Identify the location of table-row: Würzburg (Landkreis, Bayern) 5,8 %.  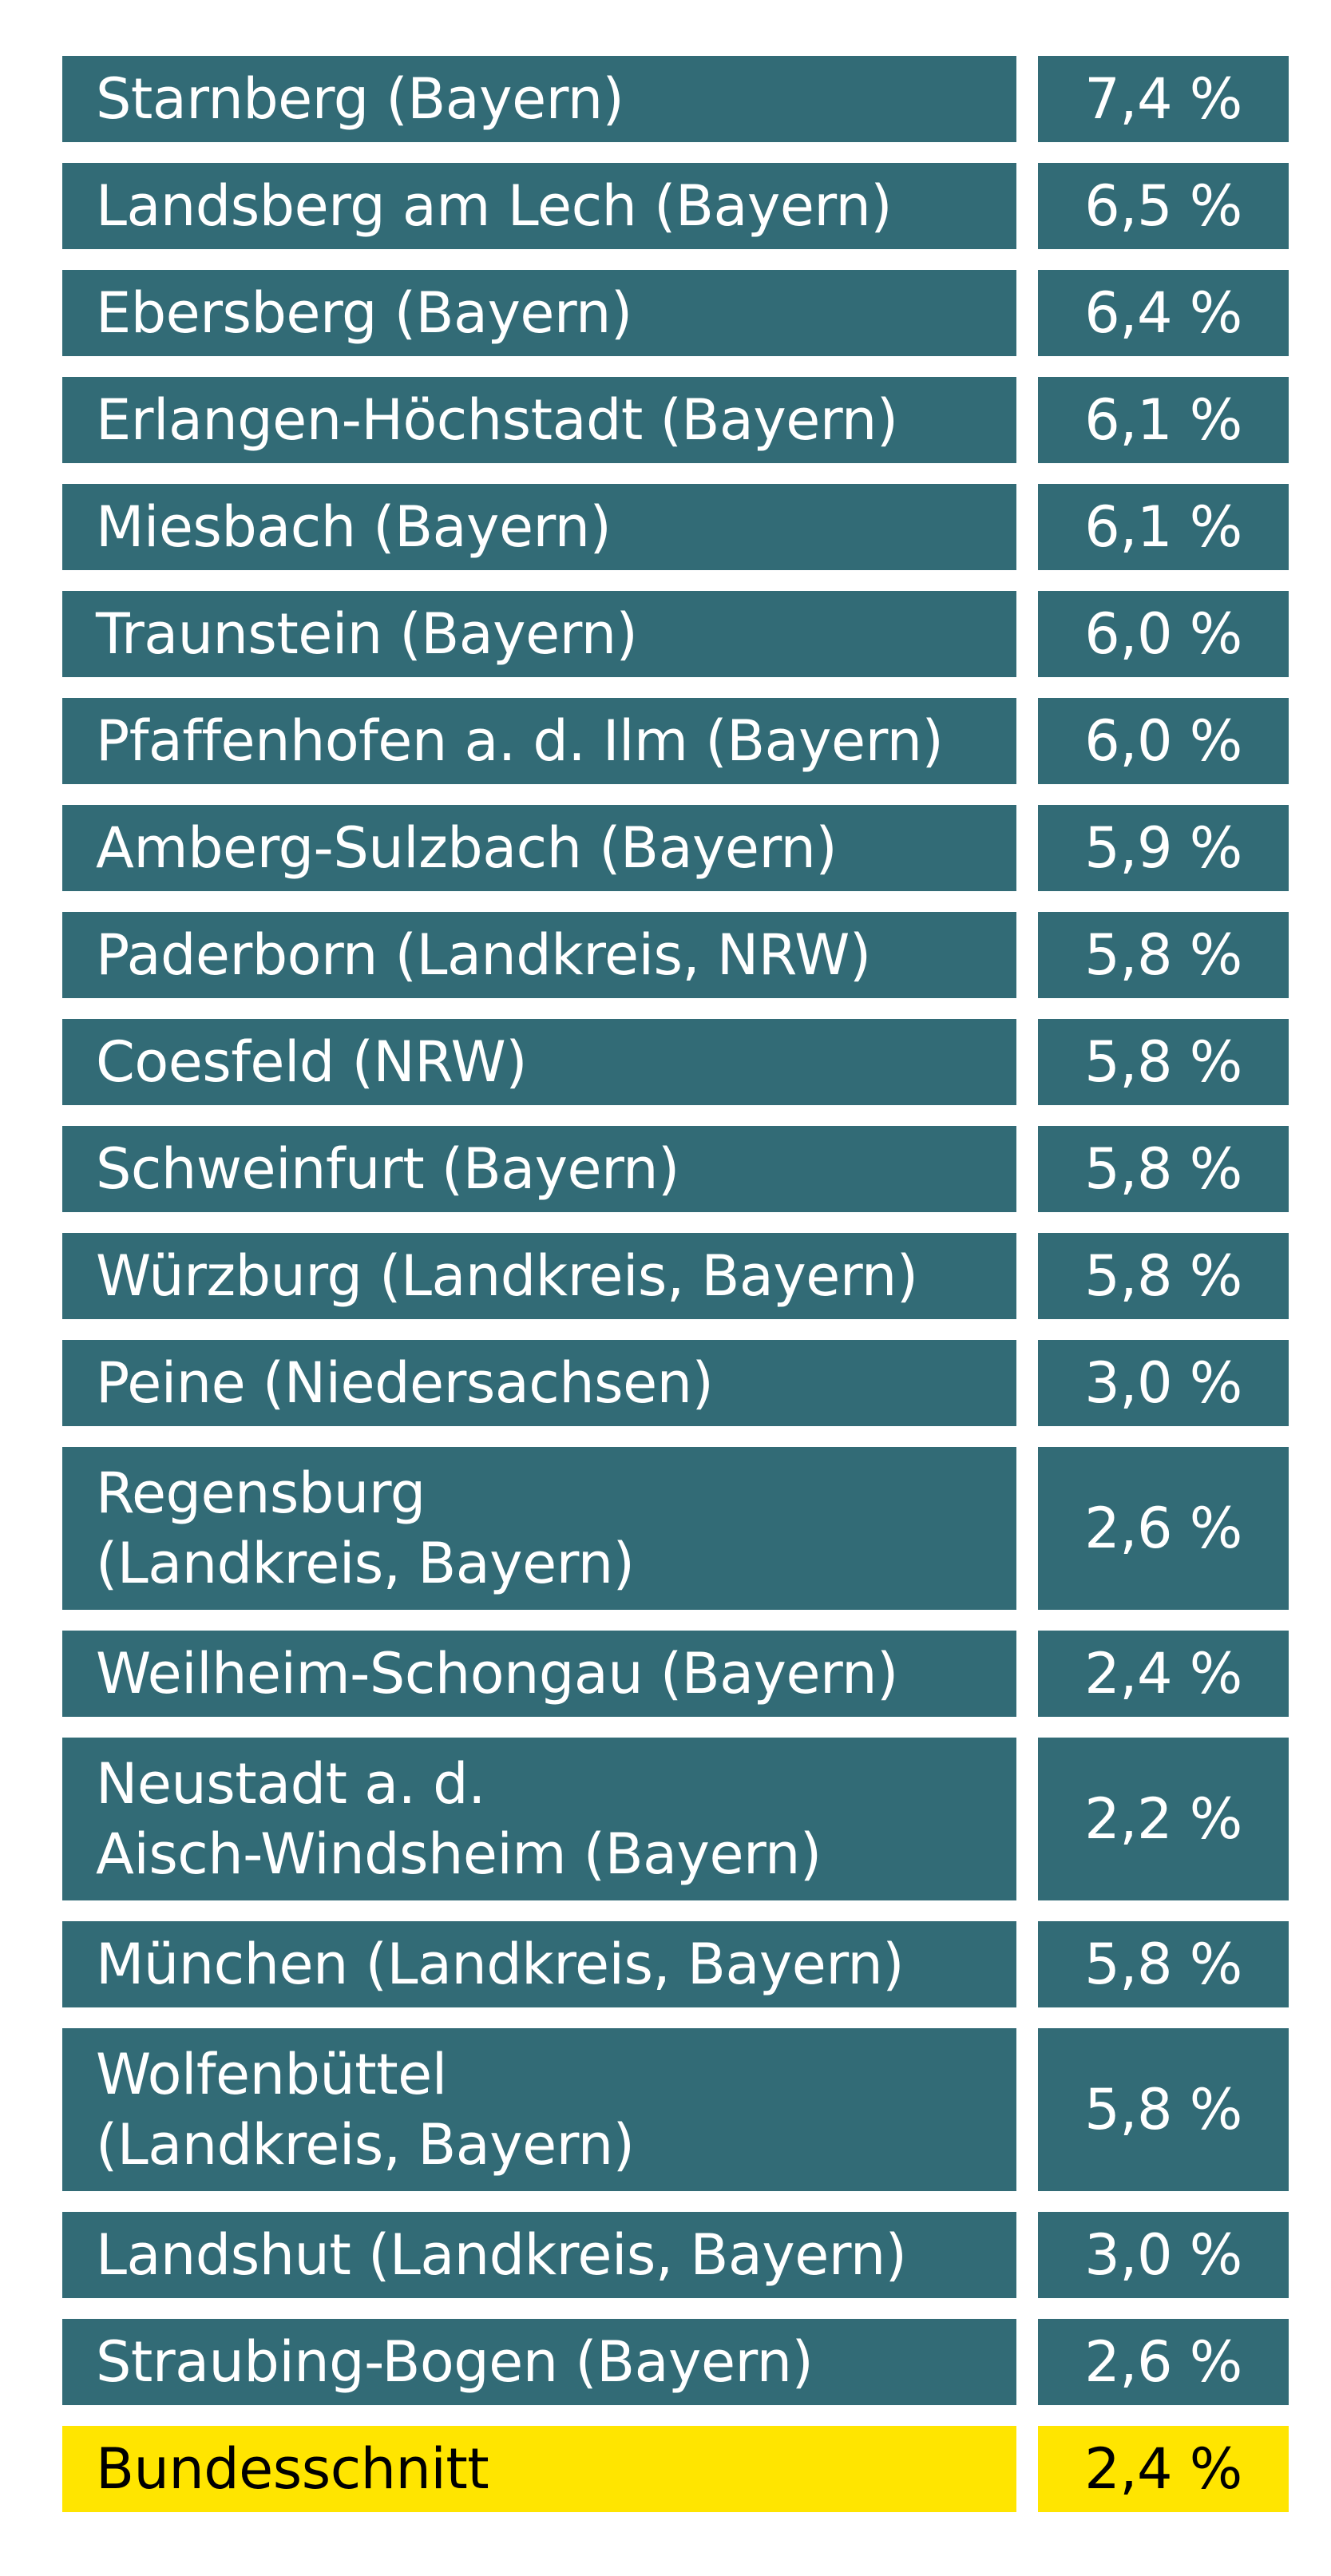
(675, 1276).